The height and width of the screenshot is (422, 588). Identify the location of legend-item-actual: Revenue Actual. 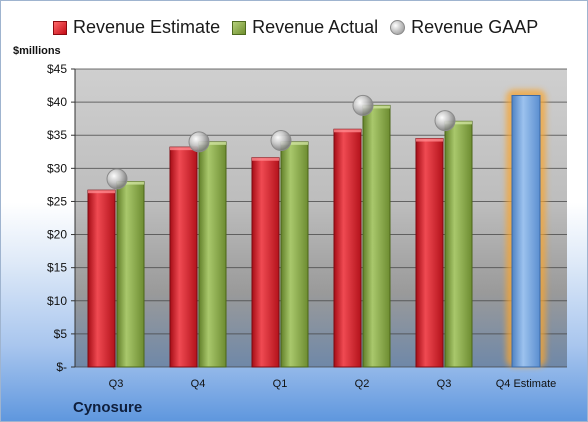
(305, 27).